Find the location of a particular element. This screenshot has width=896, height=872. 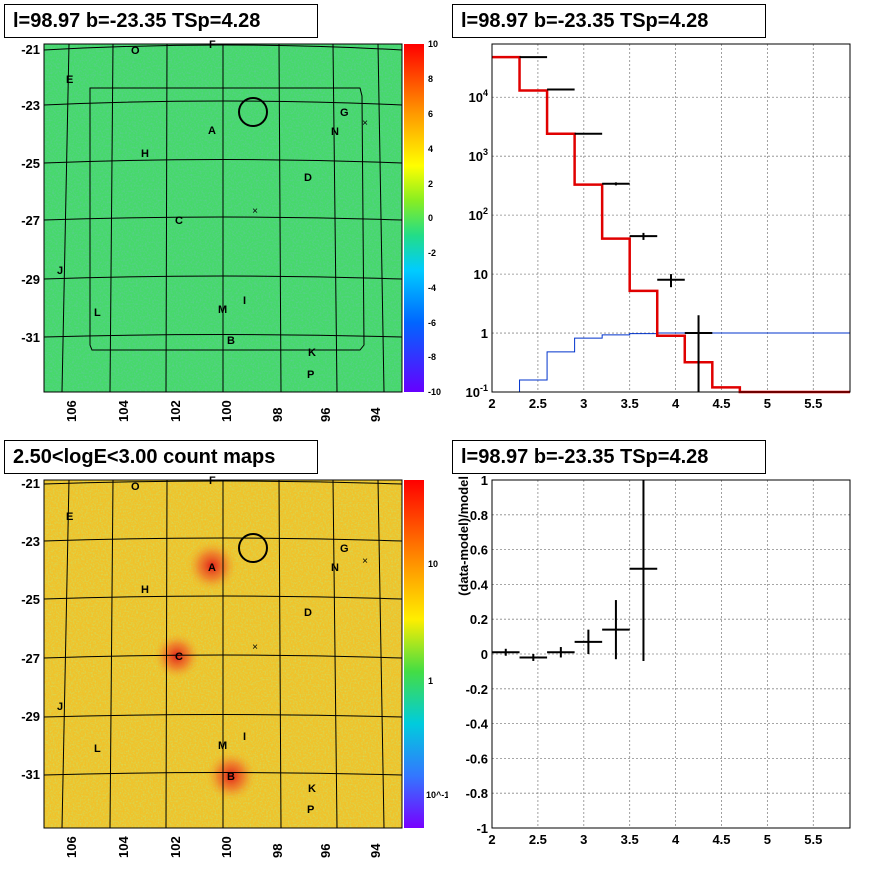

colorbar-tick: 10^-1 is located at coordinates (437, 795).